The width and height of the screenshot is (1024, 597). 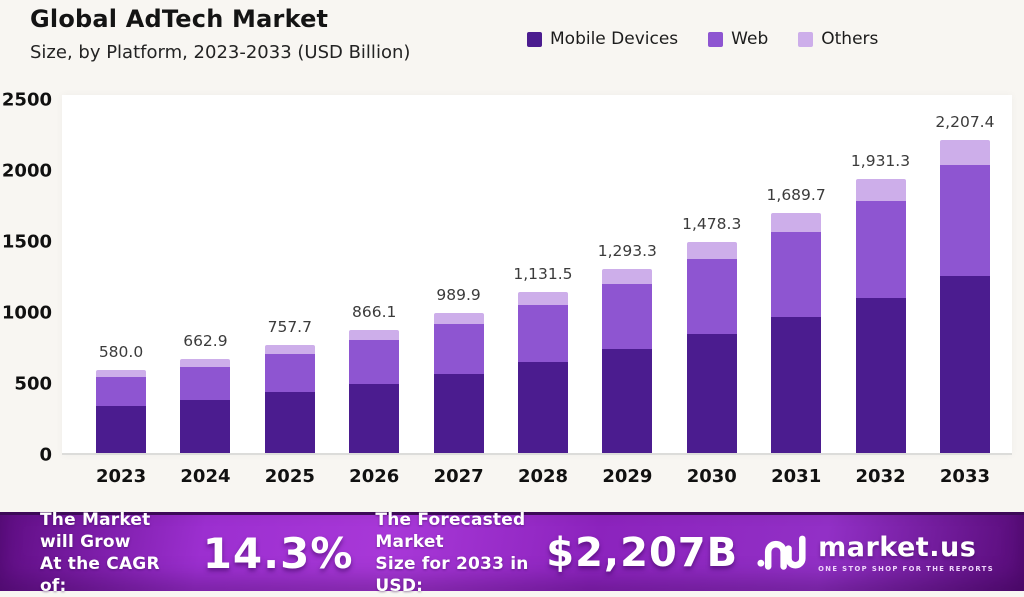 I want to click on bar-total-label: 1,131.5, so click(x=543, y=274).